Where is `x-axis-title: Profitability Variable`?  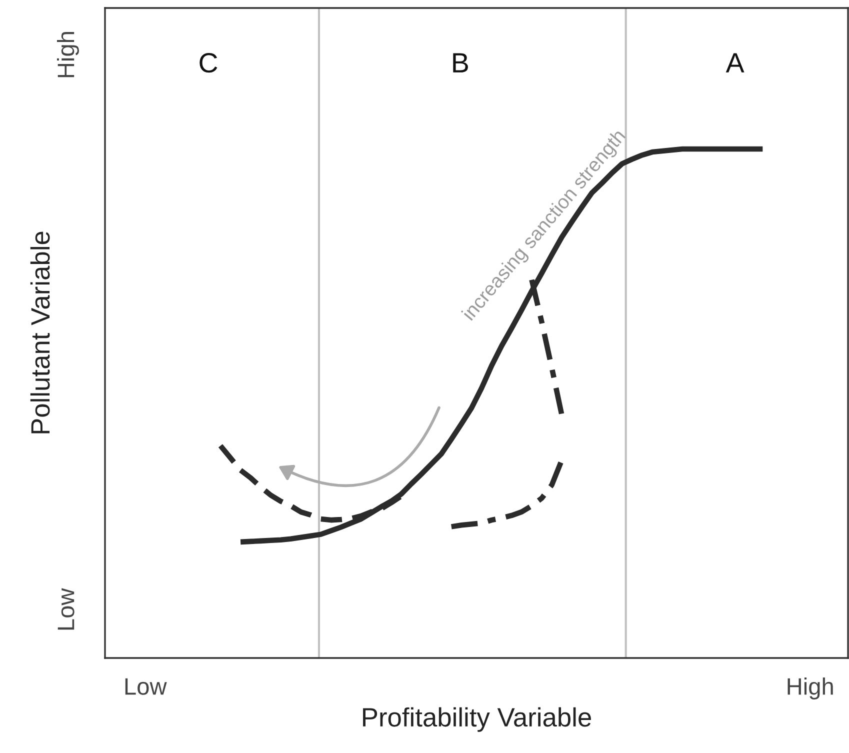
x-axis-title: Profitability Variable is located at coordinates (477, 719).